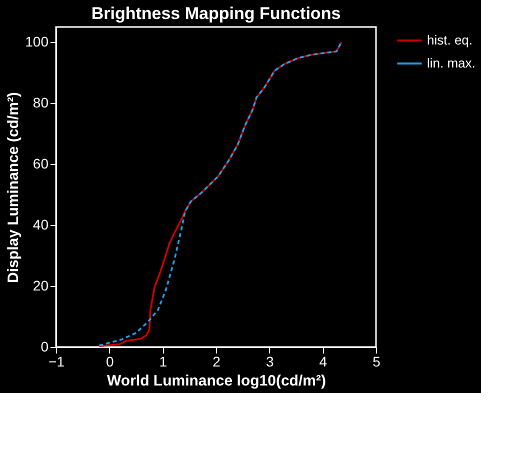 This screenshot has width=521, height=449. Describe the element at coordinates (323, 362) in the screenshot. I see `x-tick-label: 4` at that location.